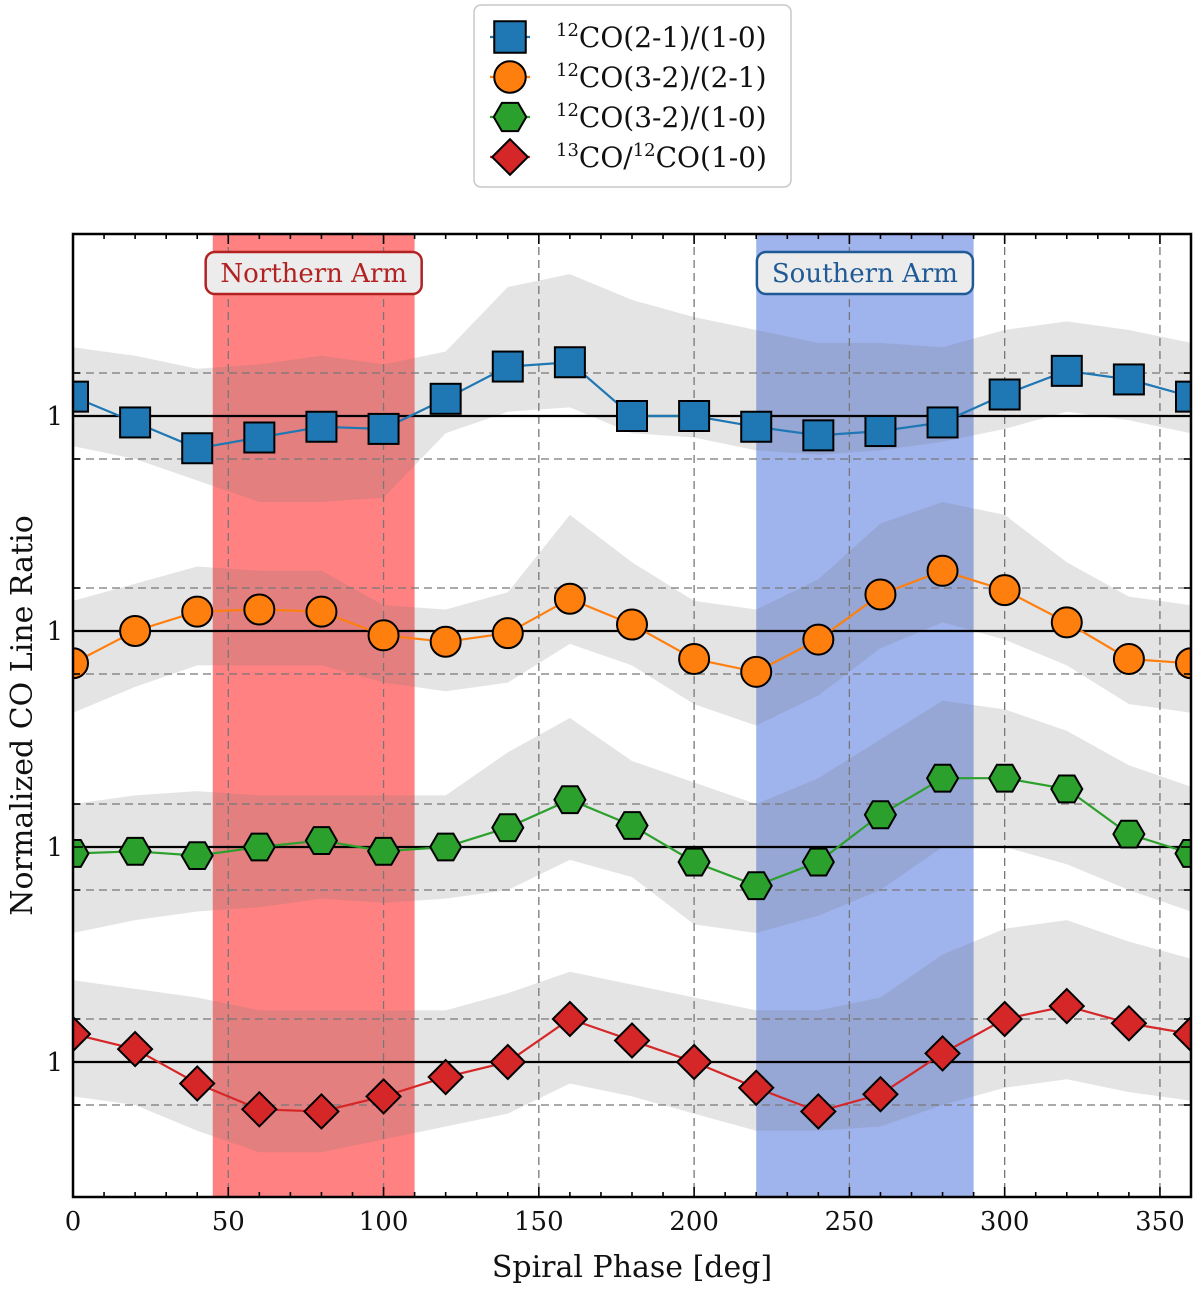  What do you see at coordinates (673, 77) in the screenshot?
I see `legend-text: CO(3-2)/(2-1)` at bounding box center [673, 77].